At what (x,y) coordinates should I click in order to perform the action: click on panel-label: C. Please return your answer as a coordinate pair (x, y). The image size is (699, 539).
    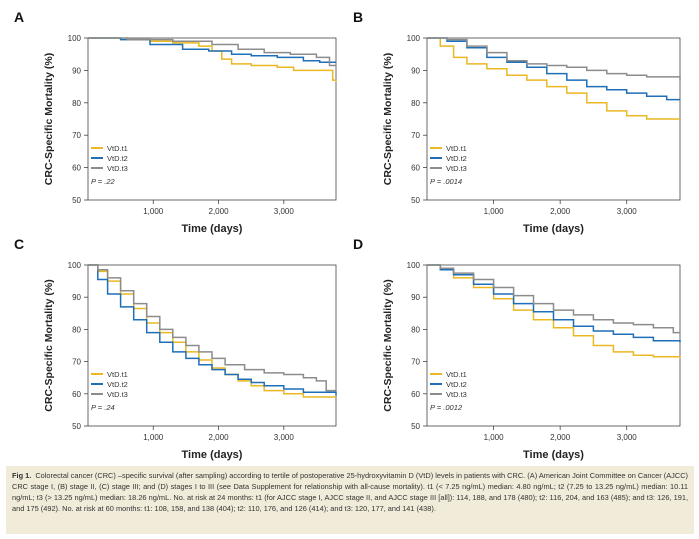
    Looking at the image, I should click on (19, 244).